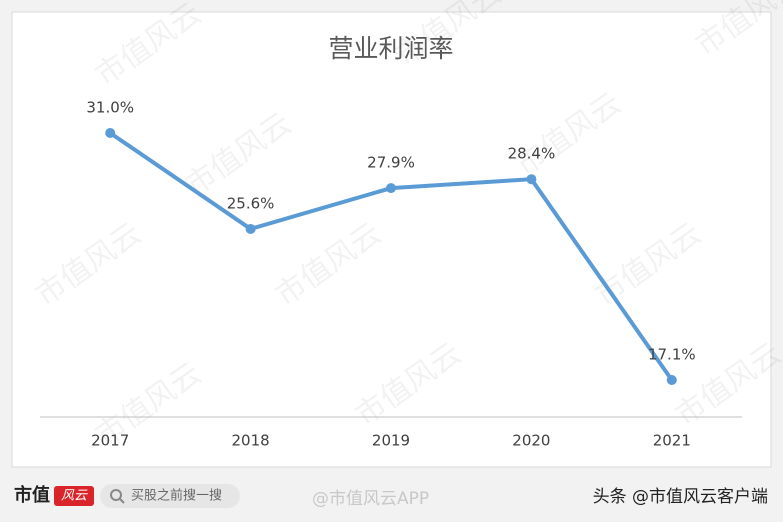  What do you see at coordinates (176, 496) in the screenshot?
I see `search-text: 买股之前搜一搜` at bounding box center [176, 496].